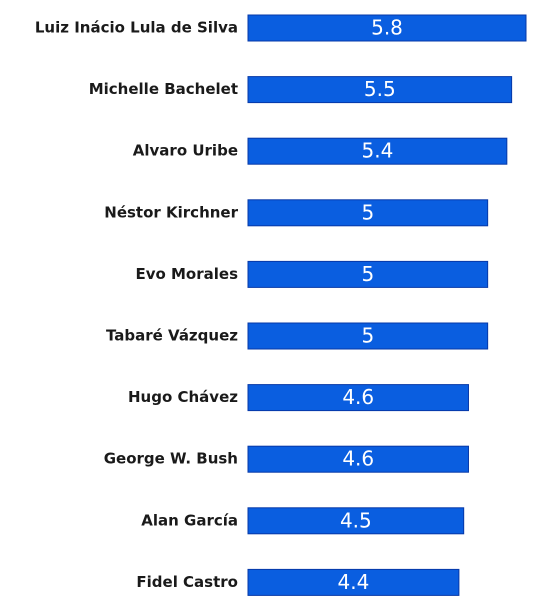  What do you see at coordinates (171, 459) in the screenshot?
I see `category-label: George W. Bush` at bounding box center [171, 459].